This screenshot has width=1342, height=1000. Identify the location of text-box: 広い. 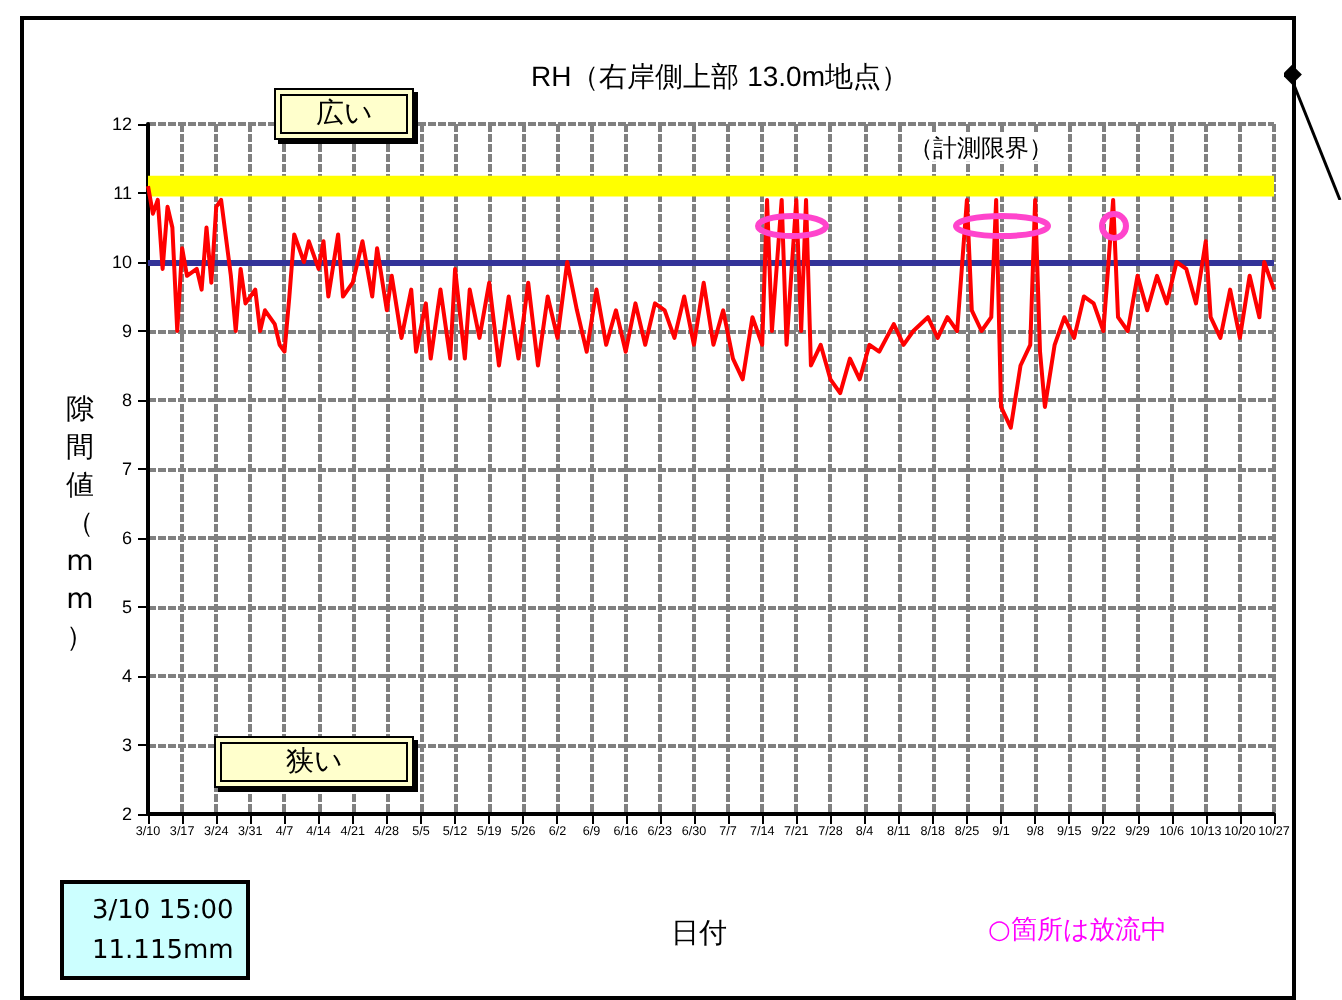
(344, 114).